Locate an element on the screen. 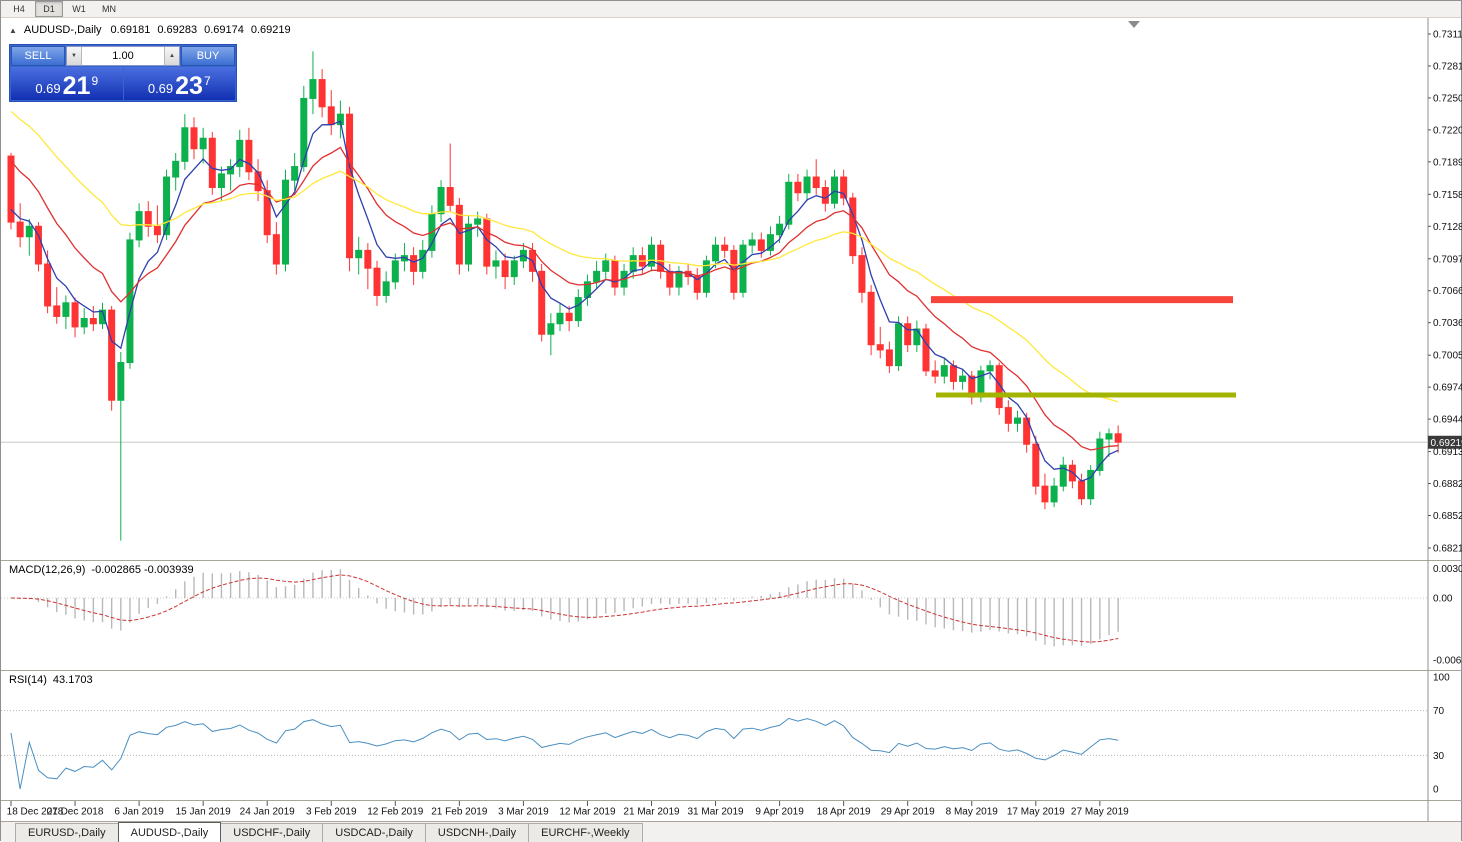 The width and height of the screenshot is (1462, 842). svg-text: 12 Mar 2019 is located at coordinates (587, 812).